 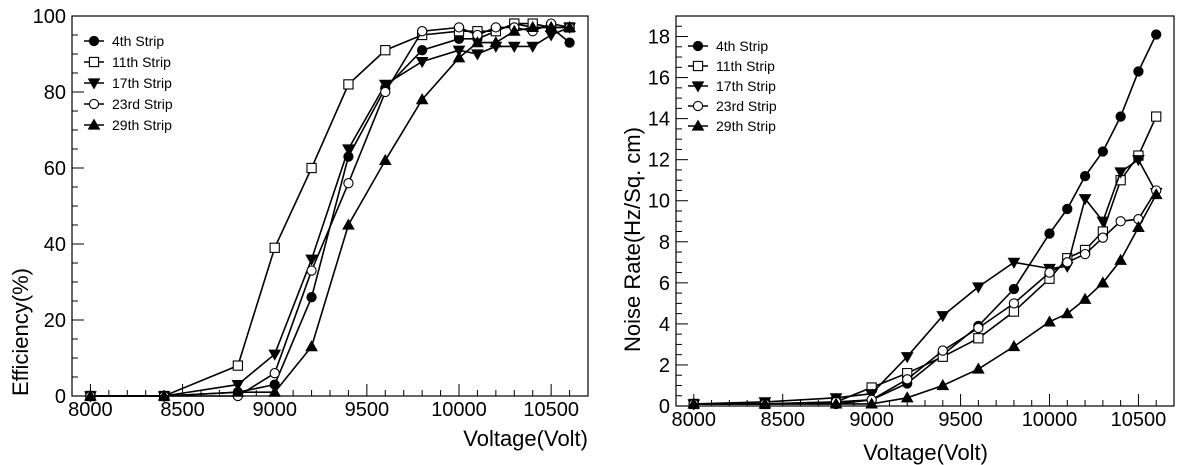 What do you see at coordinates (55, 93) in the screenshot?
I see `y-tick-label: 80` at bounding box center [55, 93].